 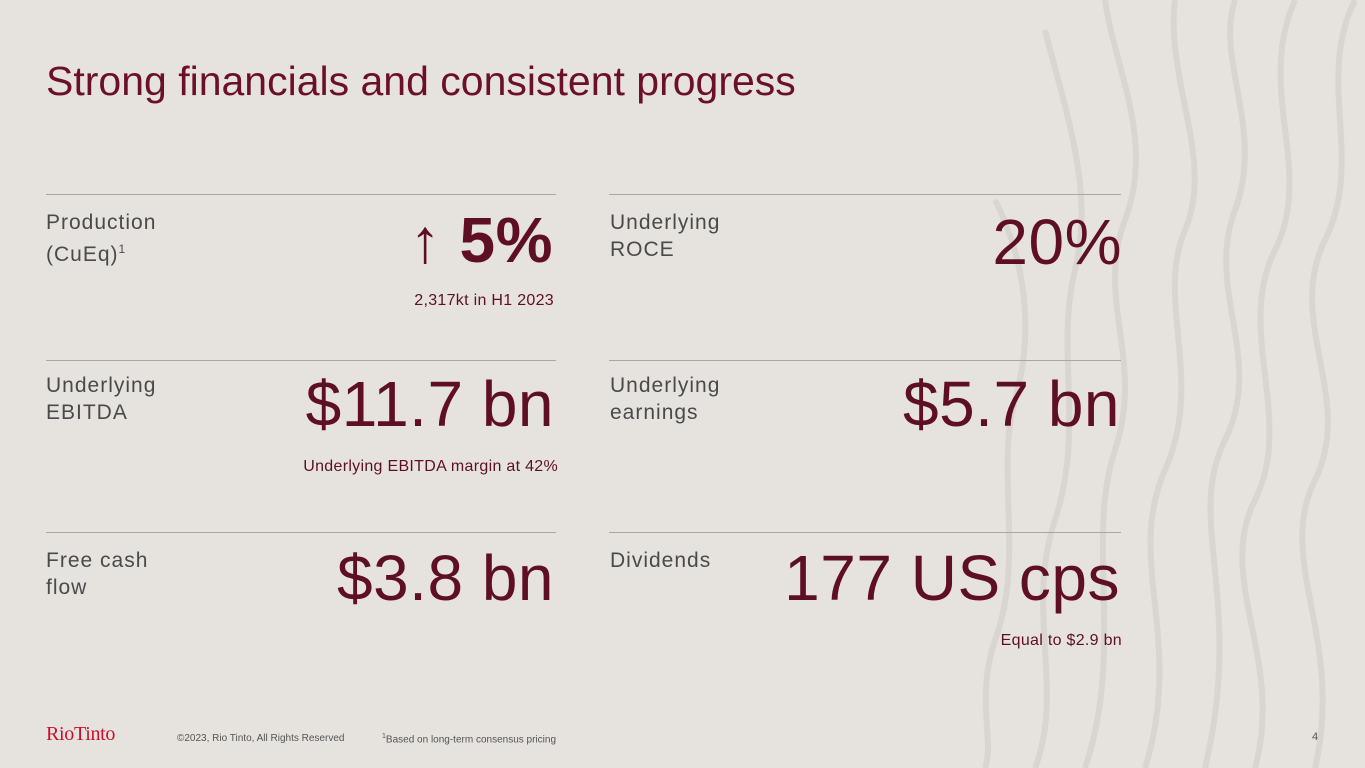 What do you see at coordinates (301, 532) in the screenshot?
I see `divider-fcf` at bounding box center [301, 532].